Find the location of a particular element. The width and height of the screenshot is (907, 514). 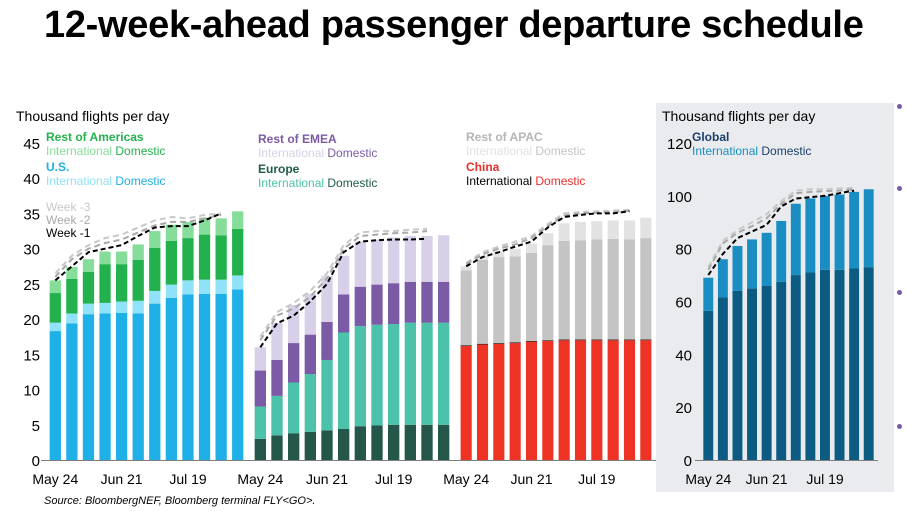

emea-legend-sublabel: Domestic is located at coordinates (350, 153).